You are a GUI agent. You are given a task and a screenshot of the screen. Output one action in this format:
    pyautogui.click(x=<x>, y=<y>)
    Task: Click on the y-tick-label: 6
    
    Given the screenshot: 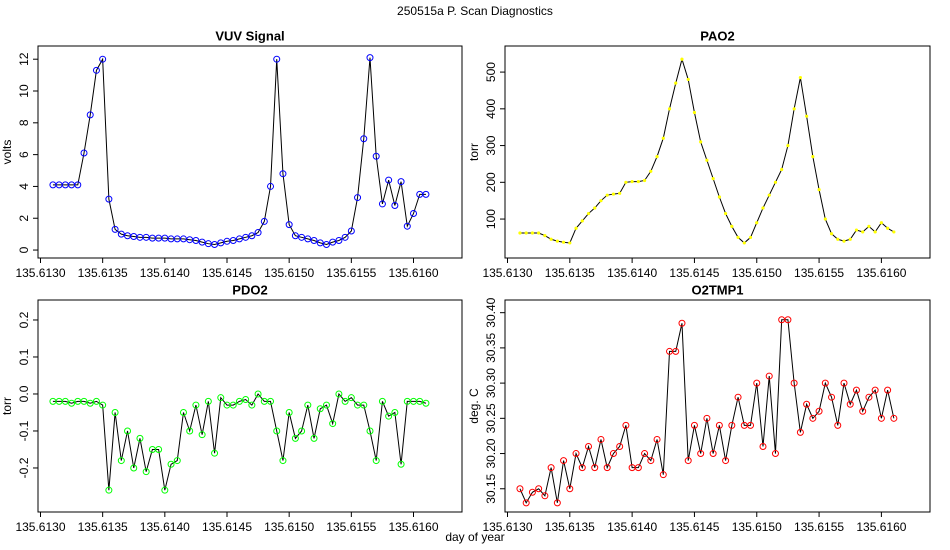 What is the action you would take?
    pyautogui.click(x=24, y=154)
    